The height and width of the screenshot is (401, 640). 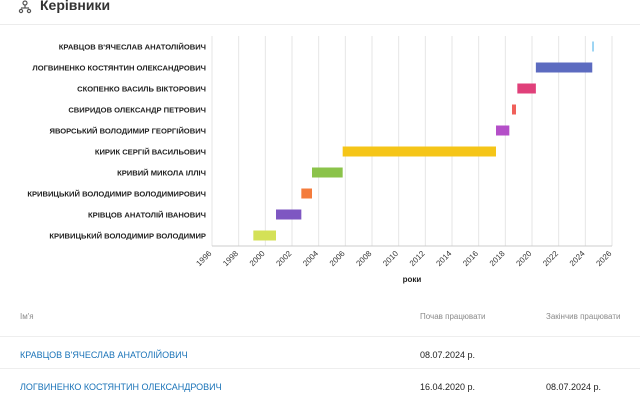 What do you see at coordinates (161, 173) in the screenshot?
I see `row-label: КРИВИЙ МИКОЛА ІЛЛІЧ` at bounding box center [161, 173].